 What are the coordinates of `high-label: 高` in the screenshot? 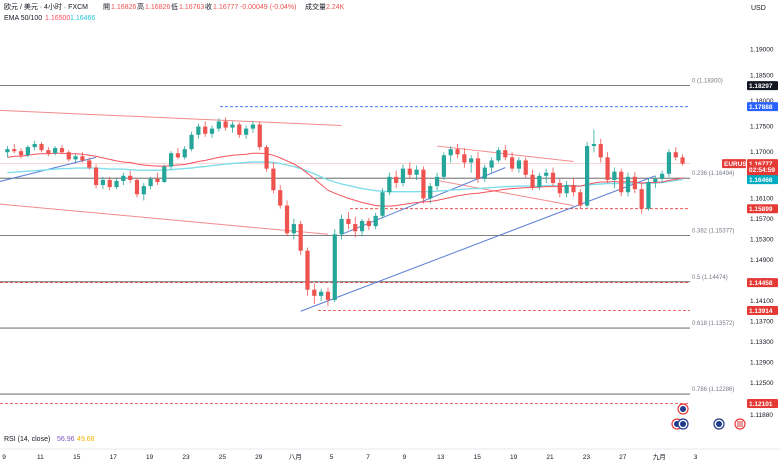 It's located at (140, 6).